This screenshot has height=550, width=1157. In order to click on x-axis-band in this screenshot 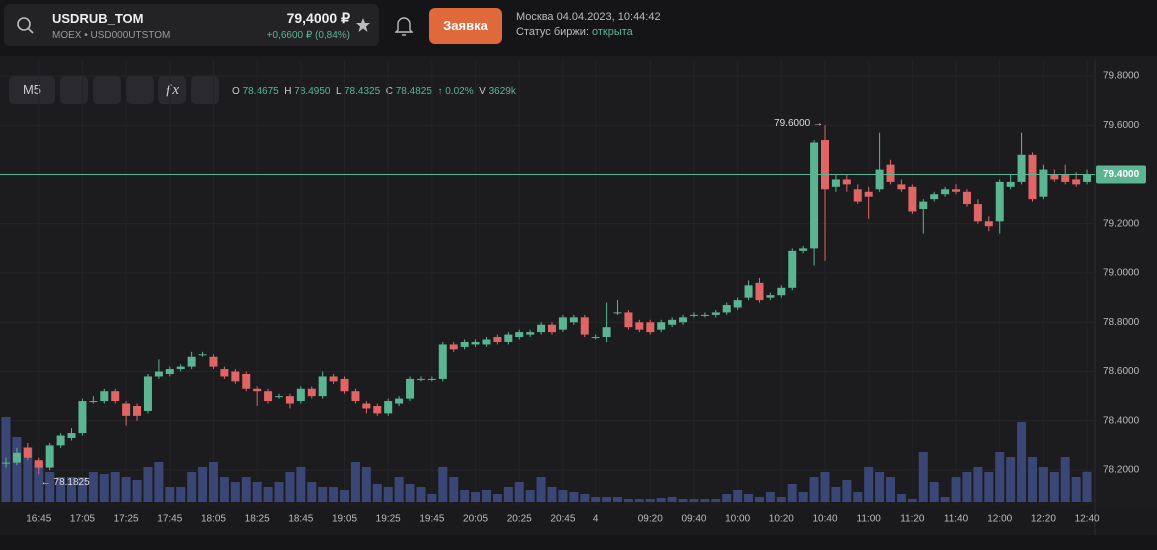, I will do `click(578, 520)`.